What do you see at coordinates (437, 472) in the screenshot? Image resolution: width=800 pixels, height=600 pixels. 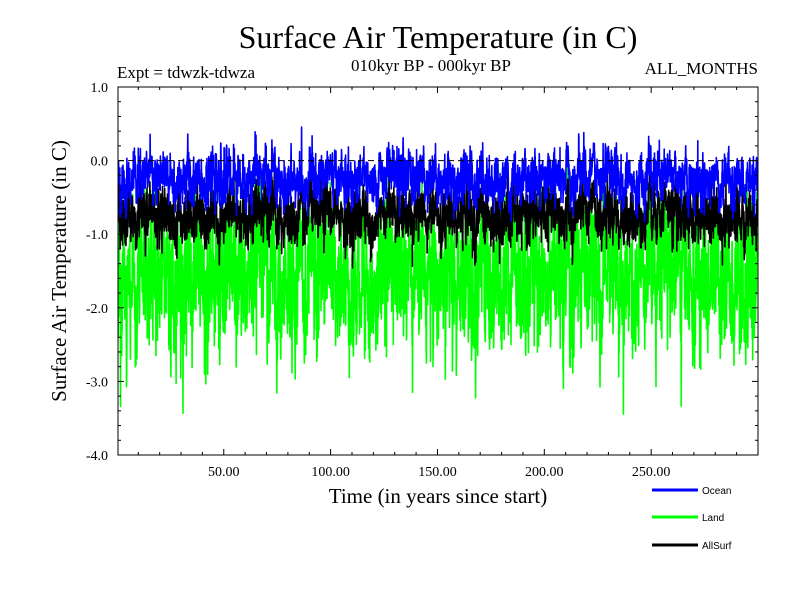 I see `x-tick-label: 150.00` at bounding box center [437, 472].